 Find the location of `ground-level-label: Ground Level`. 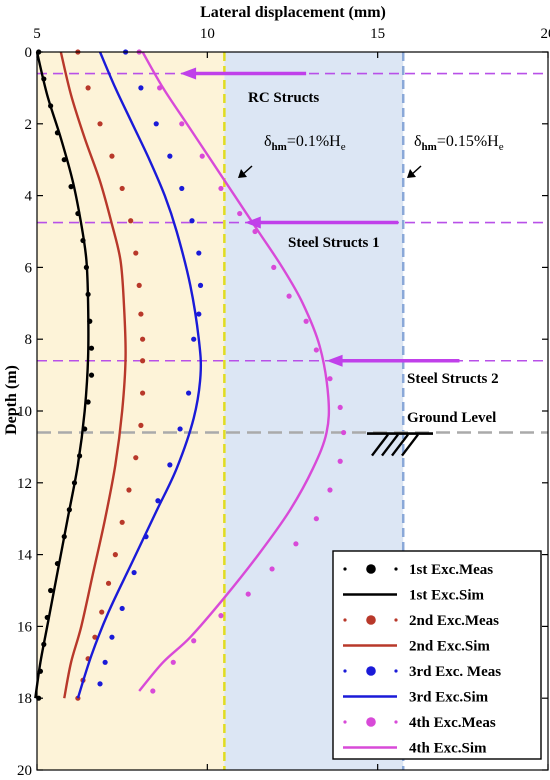

ground-level-label: Ground Level is located at coordinates (451, 418).